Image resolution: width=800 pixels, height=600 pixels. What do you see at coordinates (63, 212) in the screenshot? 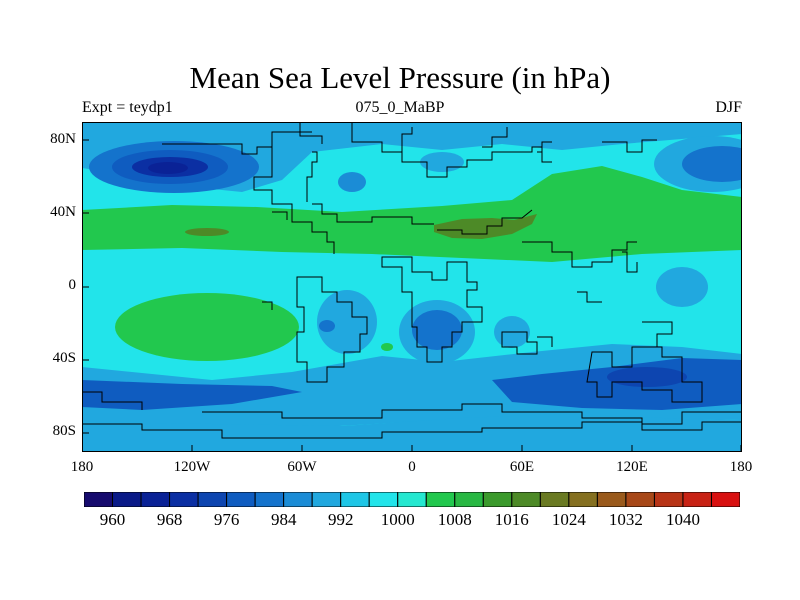
I see `lat-label-40n: 40N` at bounding box center [63, 212].